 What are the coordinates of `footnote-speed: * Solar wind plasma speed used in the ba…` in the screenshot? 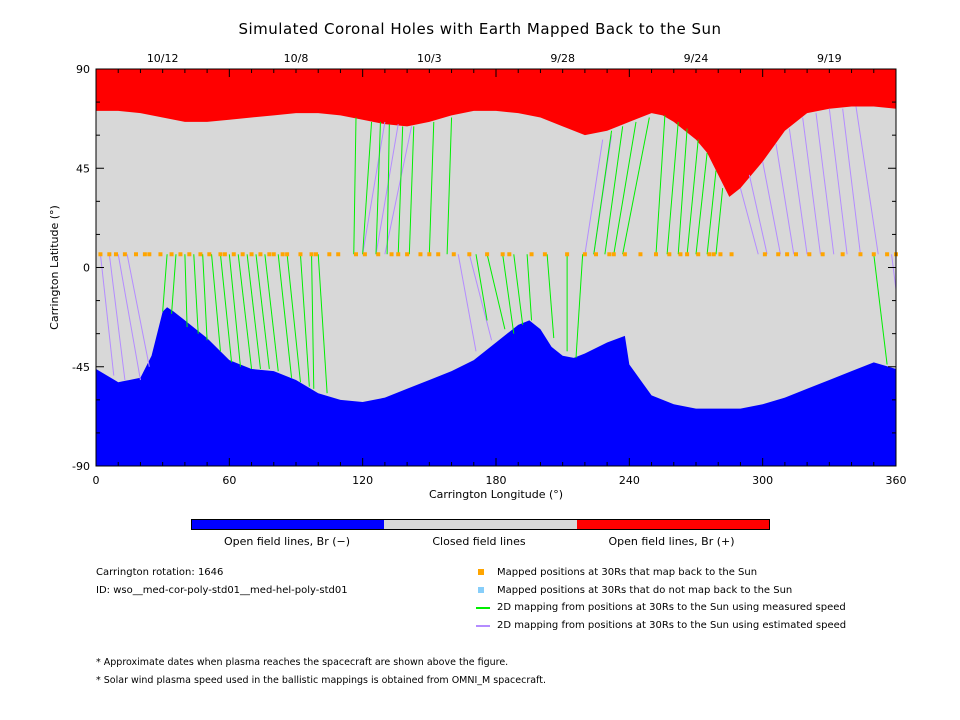 It's located at (321, 680).